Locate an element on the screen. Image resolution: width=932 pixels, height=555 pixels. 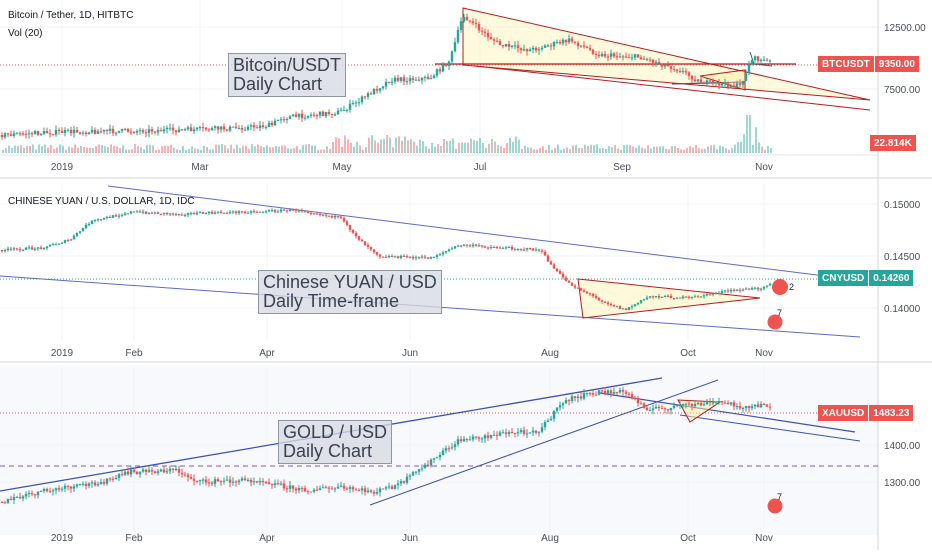
btc-chart-note: Bitcoin/USDT Daily Chart is located at coordinates (287, 75).